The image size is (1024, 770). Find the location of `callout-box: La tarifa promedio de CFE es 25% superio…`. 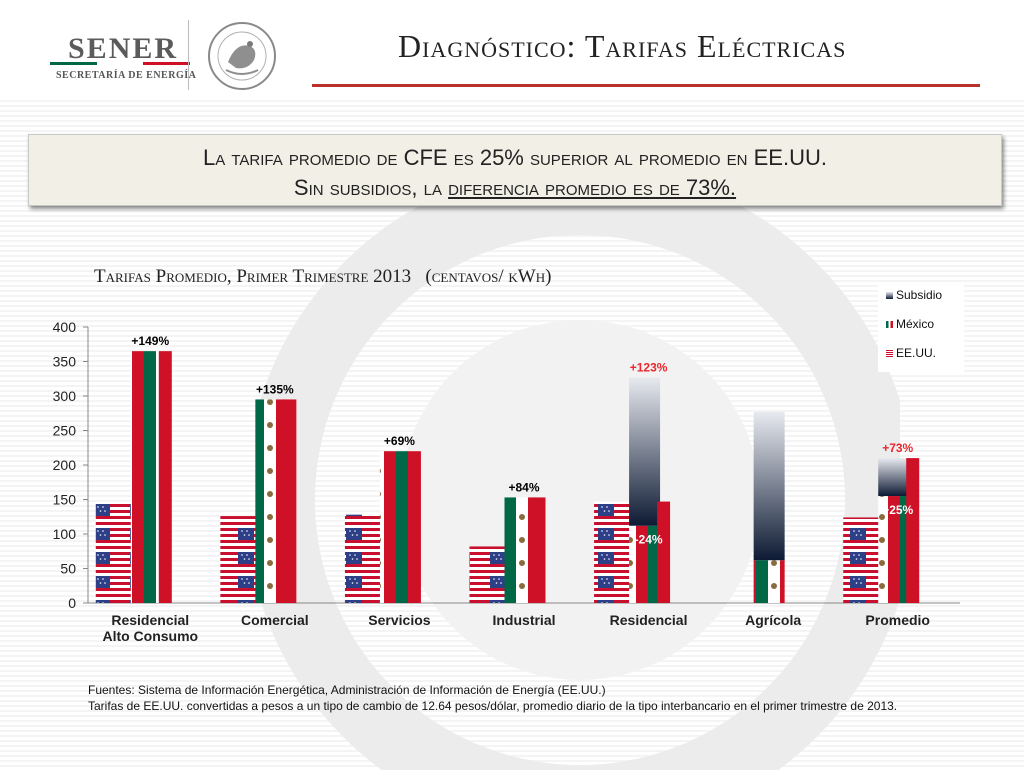

callout-box: La tarifa promedio de CFE es 25% superio… is located at coordinates (515, 170).